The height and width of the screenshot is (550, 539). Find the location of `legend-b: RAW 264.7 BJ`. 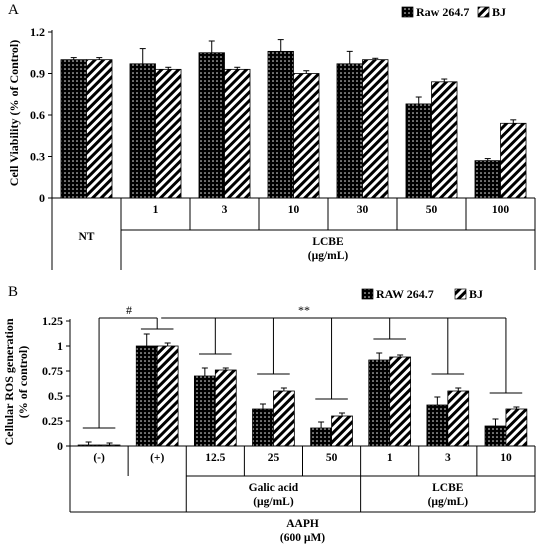

legend-b: RAW 264.7 BJ is located at coordinates (422, 294).